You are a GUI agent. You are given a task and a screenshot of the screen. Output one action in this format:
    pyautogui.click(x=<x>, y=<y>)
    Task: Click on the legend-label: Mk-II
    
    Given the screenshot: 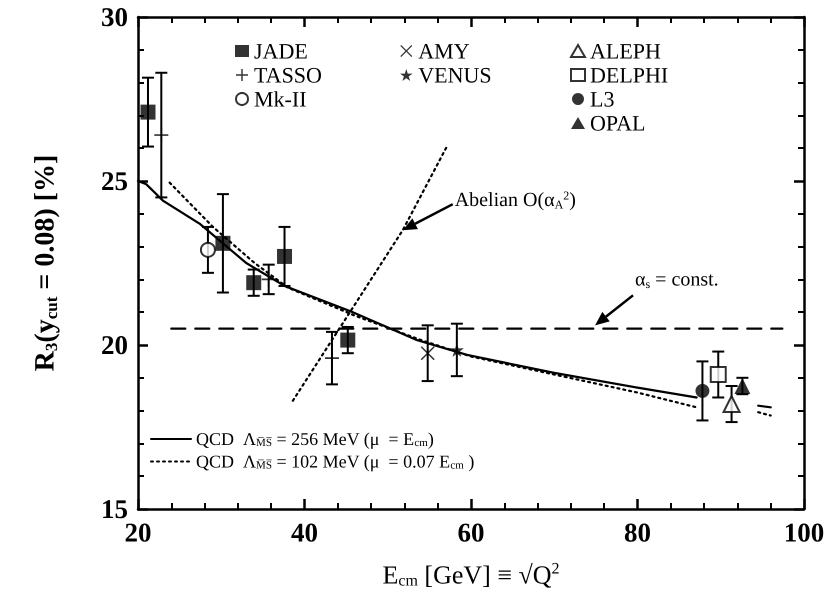 What is the action you would take?
    pyautogui.click(x=280, y=99)
    